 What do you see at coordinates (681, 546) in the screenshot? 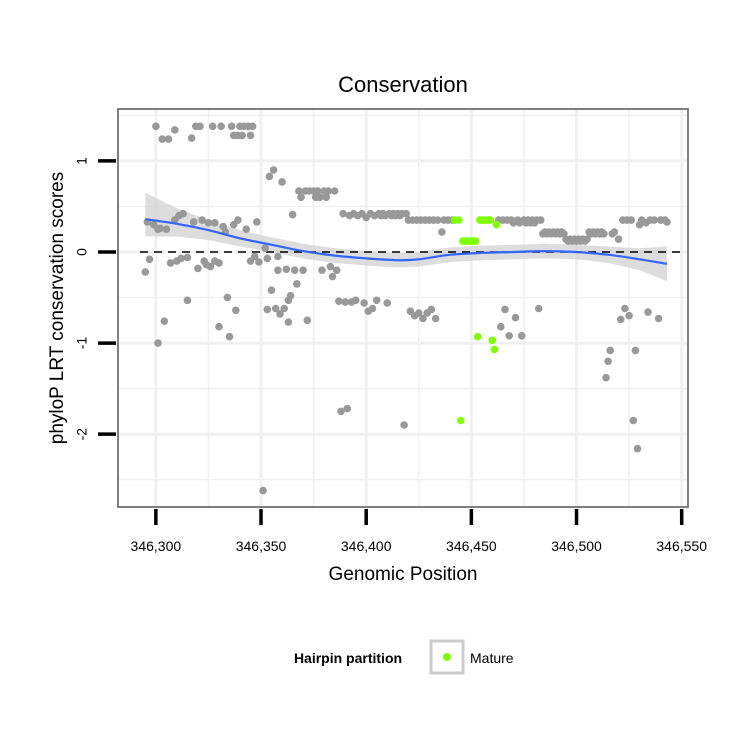
I see `x-tick-label: 346,550` at bounding box center [681, 546].